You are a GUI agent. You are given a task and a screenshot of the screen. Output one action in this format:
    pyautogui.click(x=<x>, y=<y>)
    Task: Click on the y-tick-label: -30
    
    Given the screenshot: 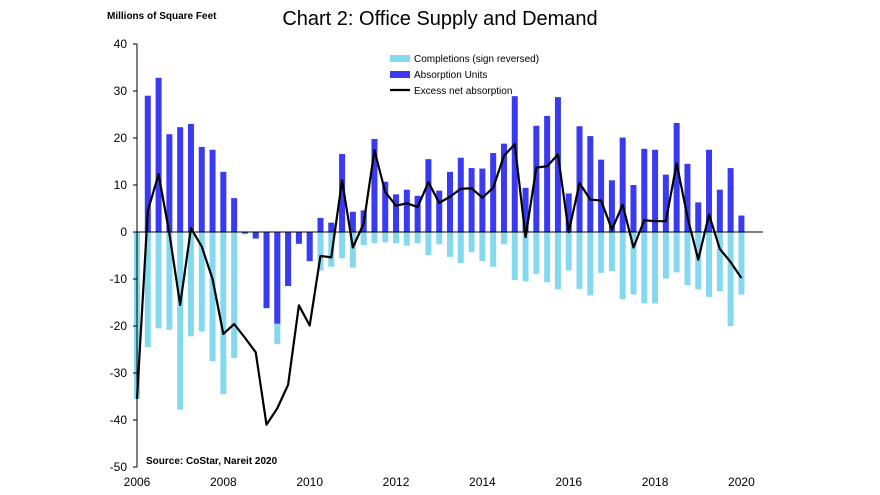 What is the action you would take?
    pyautogui.click(x=119, y=373)
    